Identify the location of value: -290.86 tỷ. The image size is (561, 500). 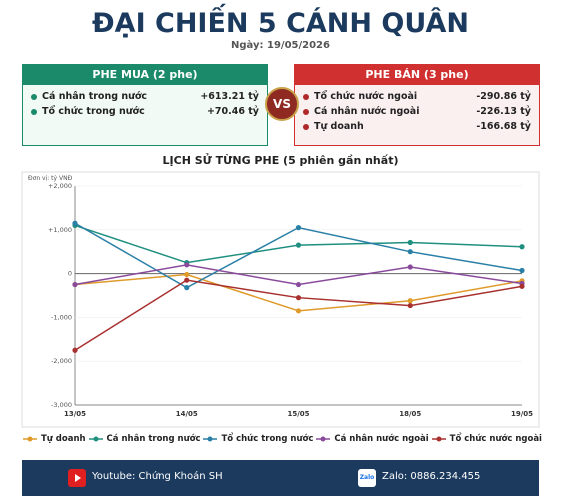
(503, 96).